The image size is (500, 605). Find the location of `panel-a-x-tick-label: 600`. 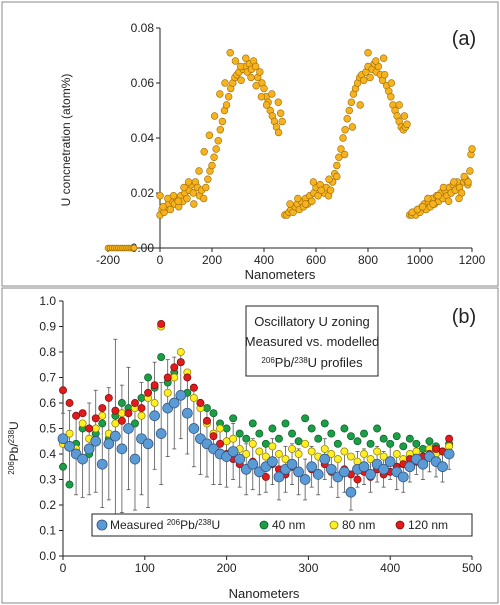

panel-a-x-tick-label: 600 is located at coordinates (316, 260).